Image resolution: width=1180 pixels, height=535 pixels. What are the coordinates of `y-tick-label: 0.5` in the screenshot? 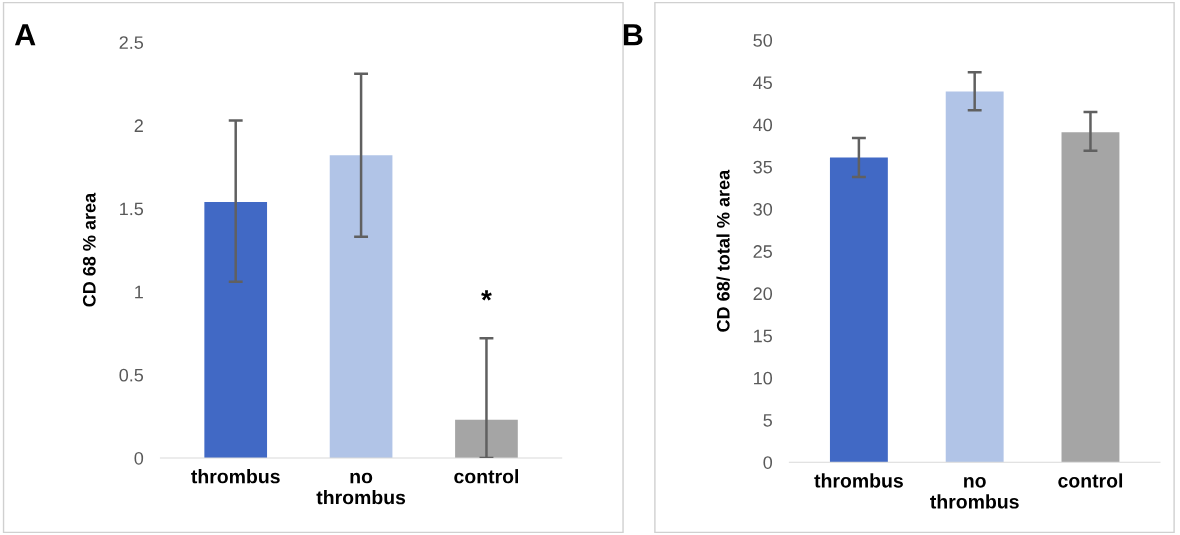 It's located at (131, 375).